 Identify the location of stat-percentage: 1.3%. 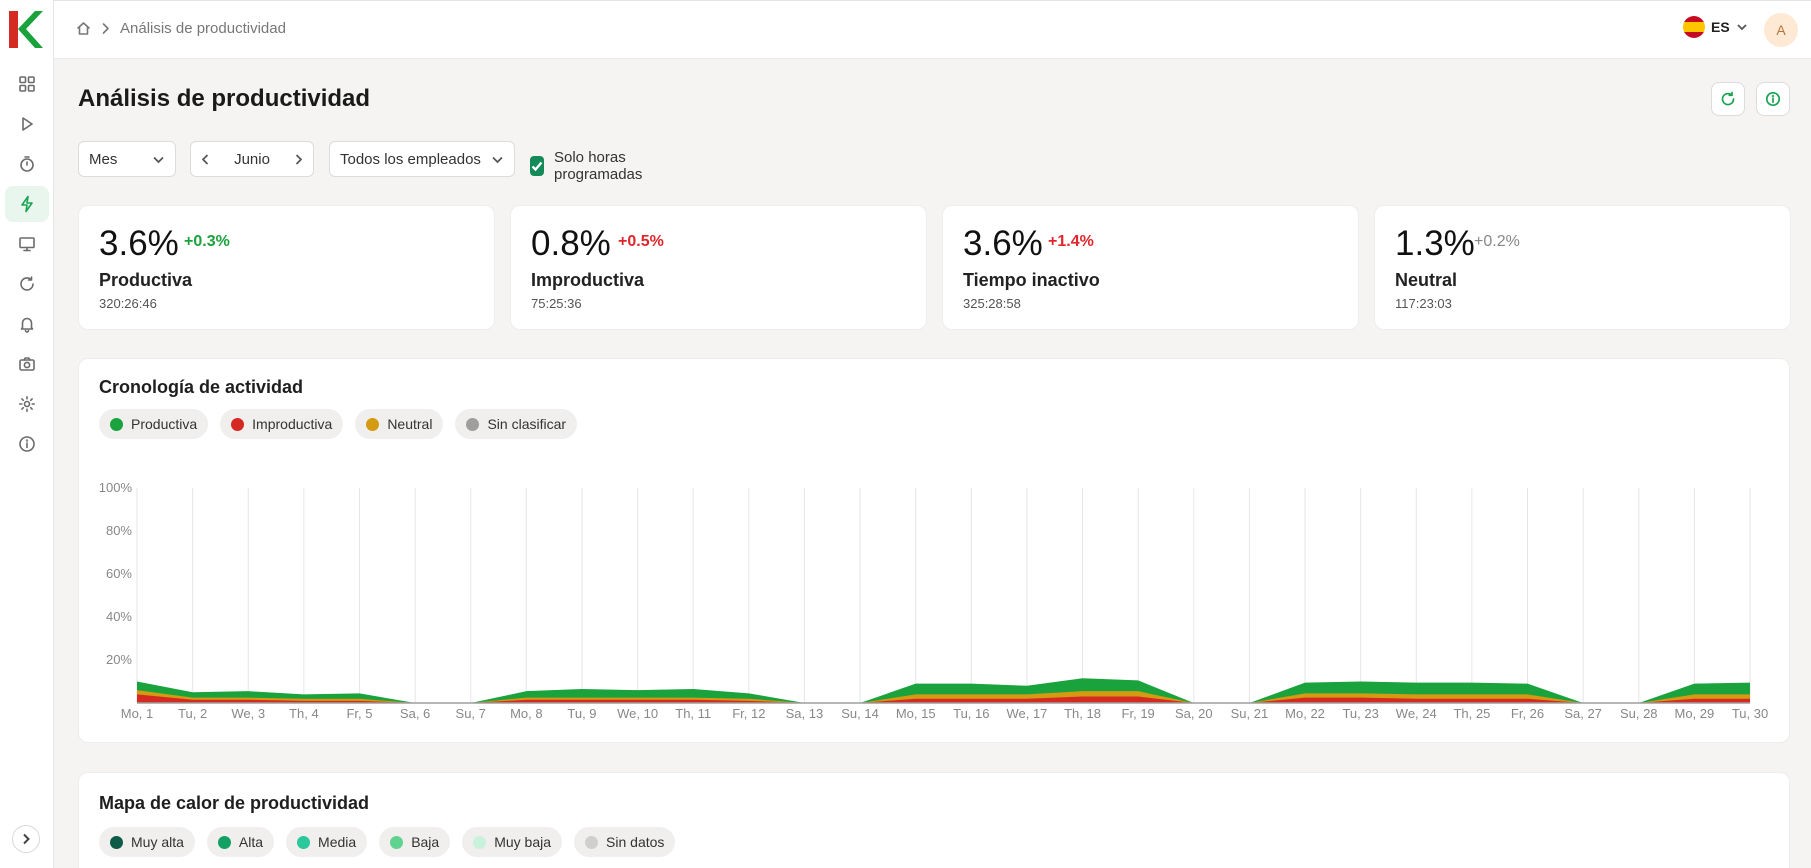
(1435, 243).